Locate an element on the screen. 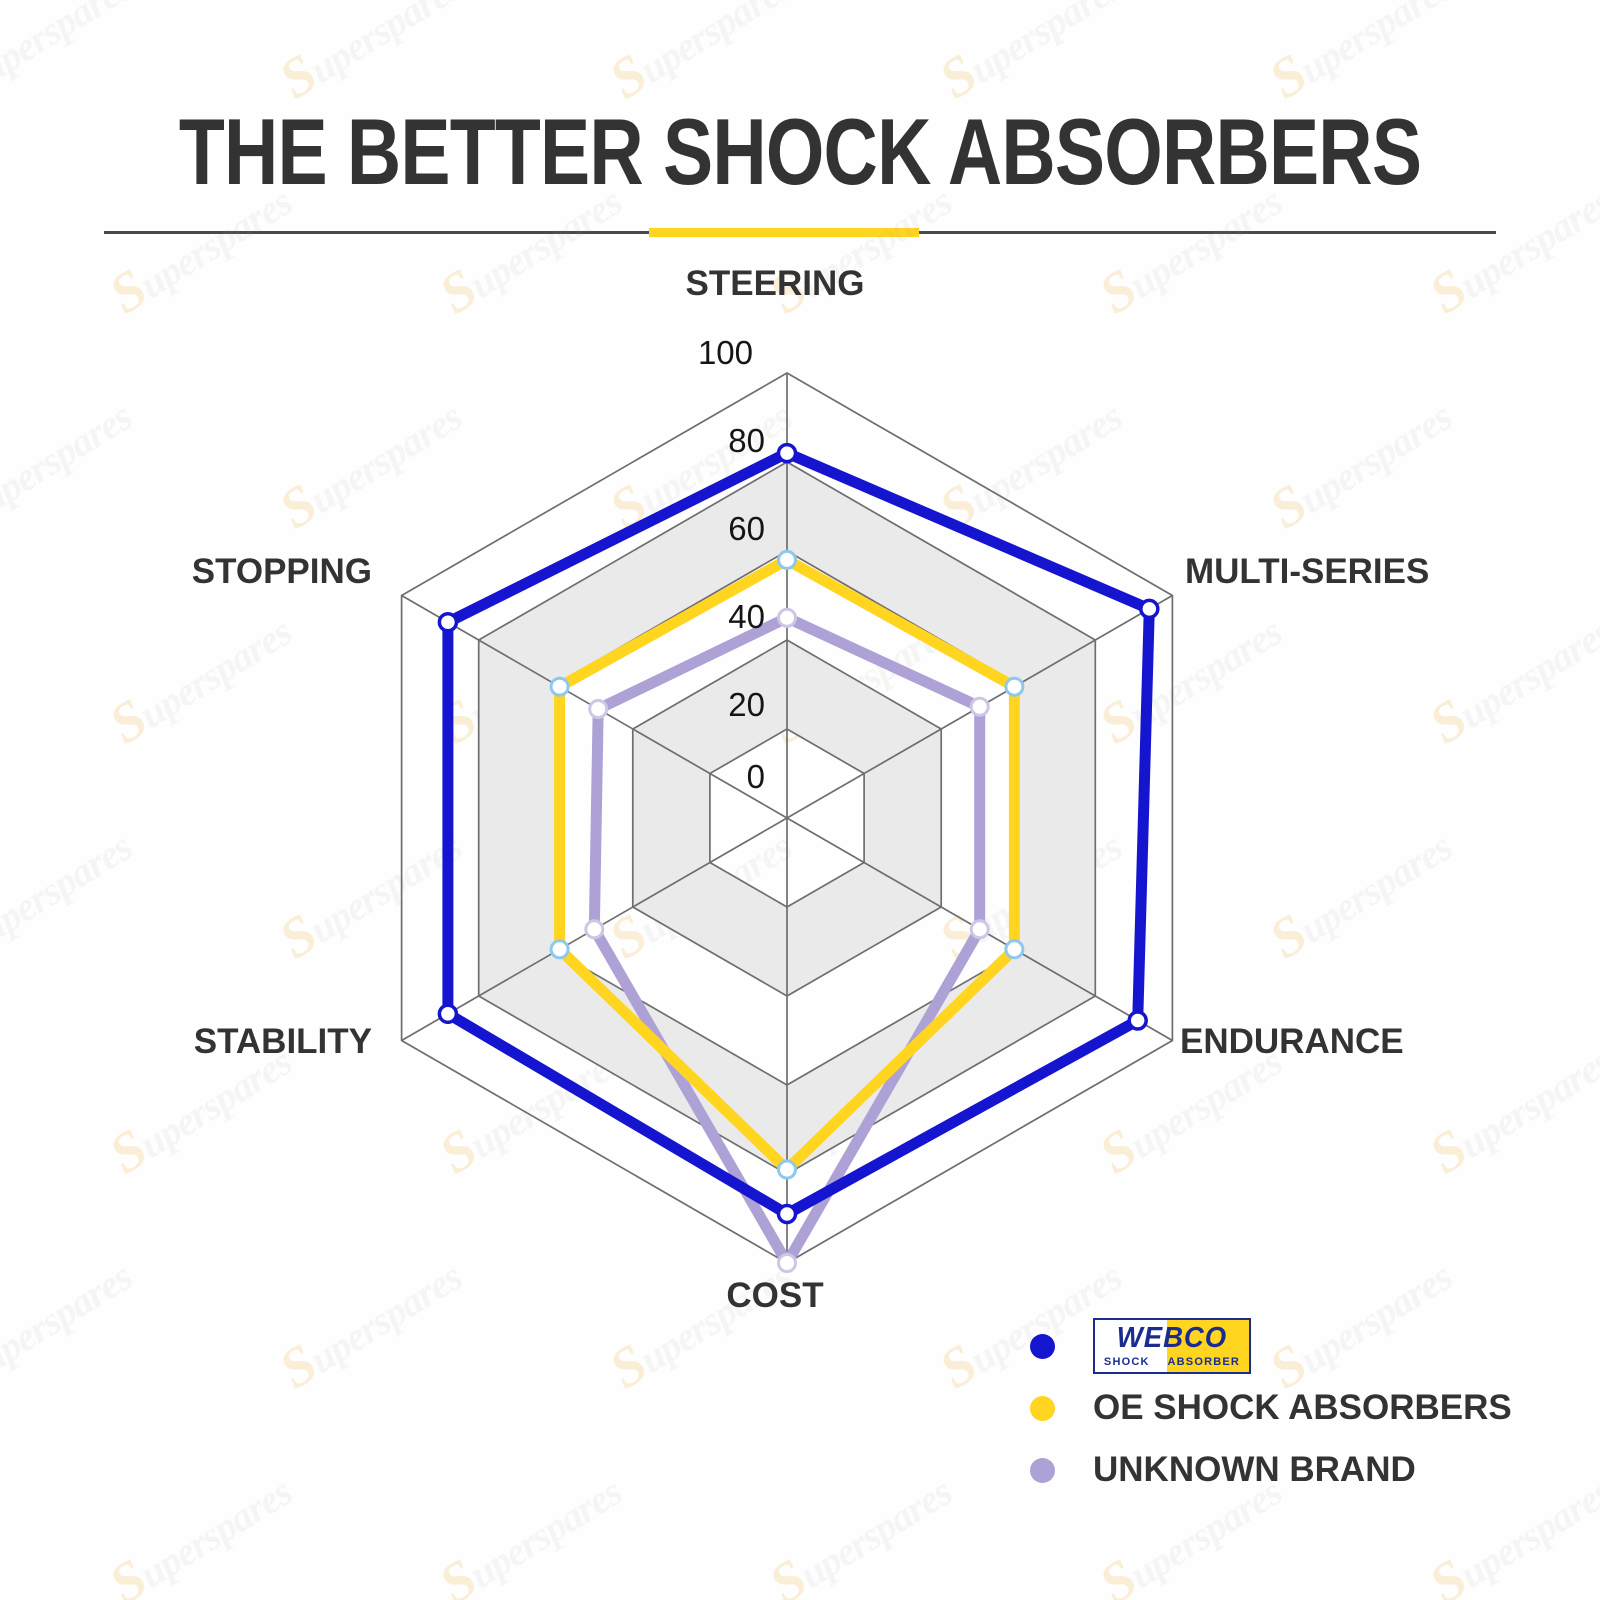  title-divider is located at coordinates (800, 232).